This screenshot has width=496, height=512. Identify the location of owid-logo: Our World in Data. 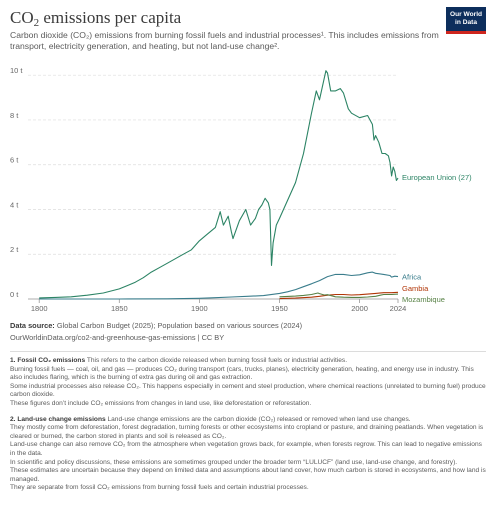
(466, 20).